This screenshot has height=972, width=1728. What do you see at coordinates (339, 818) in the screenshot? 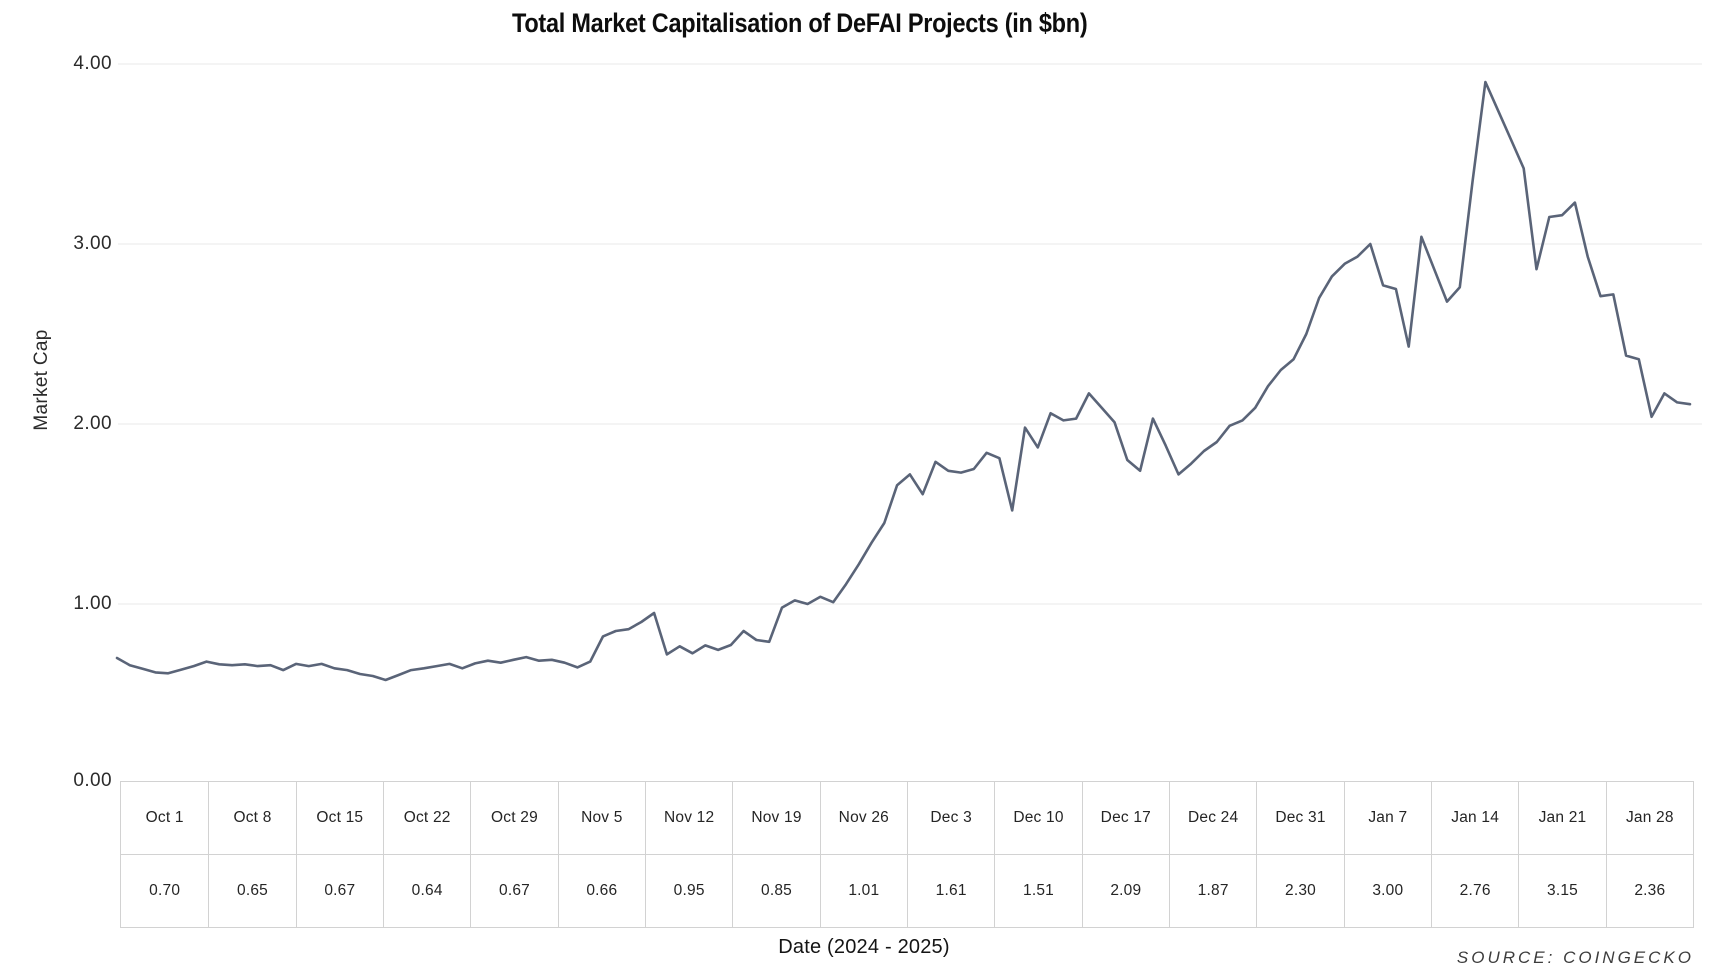
I see `date-cell: Oct 15` at bounding box center [339, 818].